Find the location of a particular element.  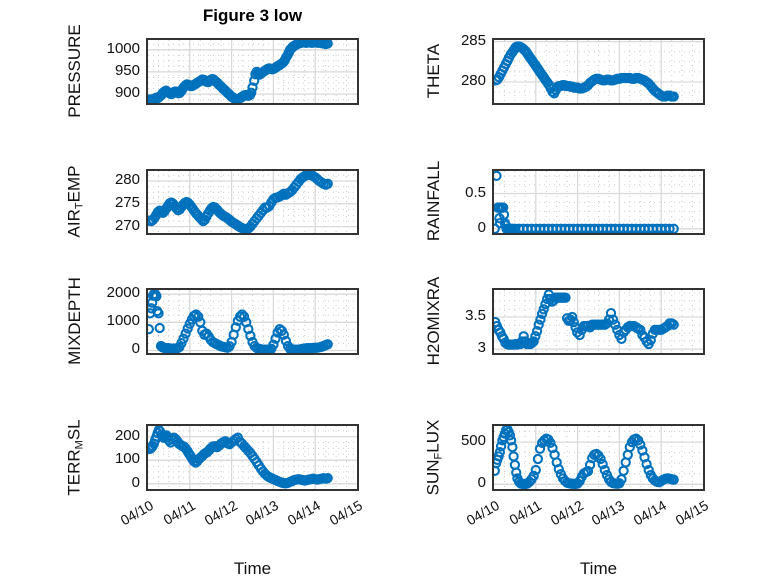

xaxis-label-terr_msl: Time is located at coordinates (252, 568).